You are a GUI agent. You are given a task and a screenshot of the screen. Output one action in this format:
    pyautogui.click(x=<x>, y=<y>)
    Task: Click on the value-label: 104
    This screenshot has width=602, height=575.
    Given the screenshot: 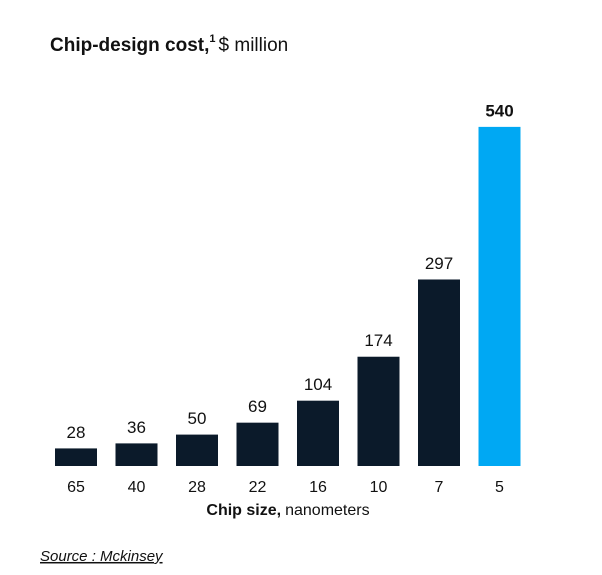 What is the action you would take?
    pyautogui.click(x=318, y=384)
    